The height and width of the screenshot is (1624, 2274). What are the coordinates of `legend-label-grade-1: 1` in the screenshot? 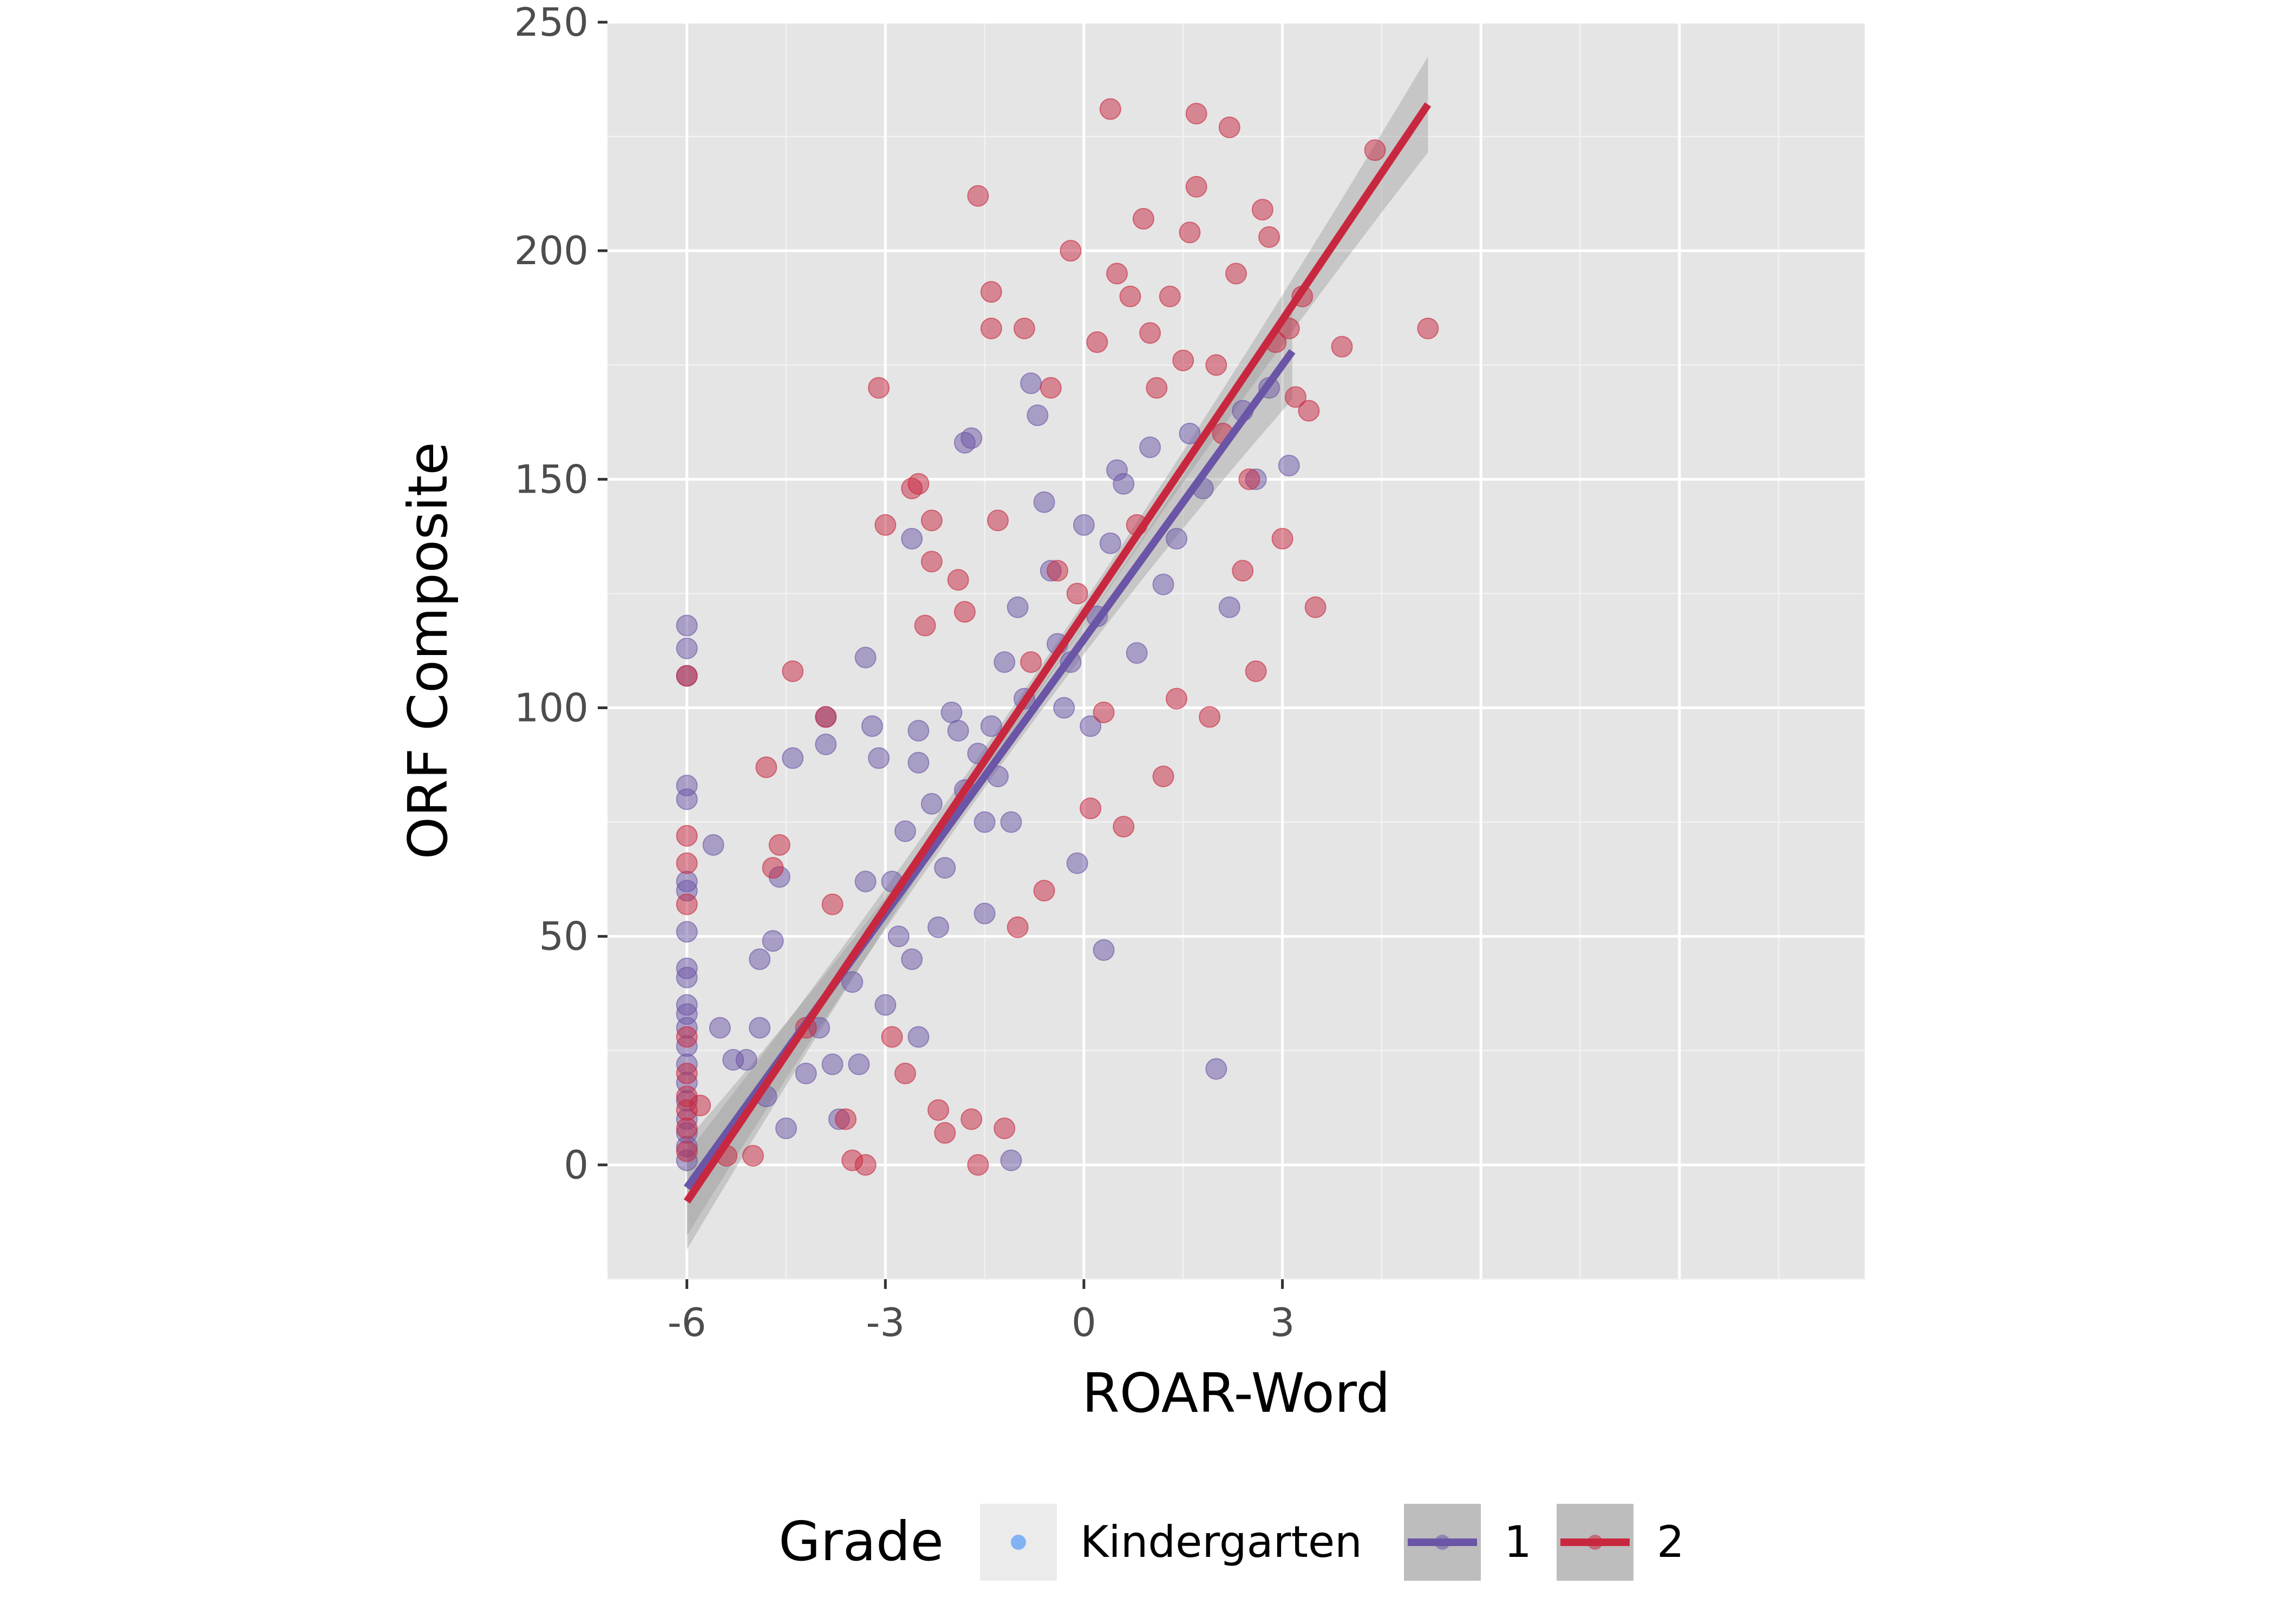 It's located at (1518, 1542).